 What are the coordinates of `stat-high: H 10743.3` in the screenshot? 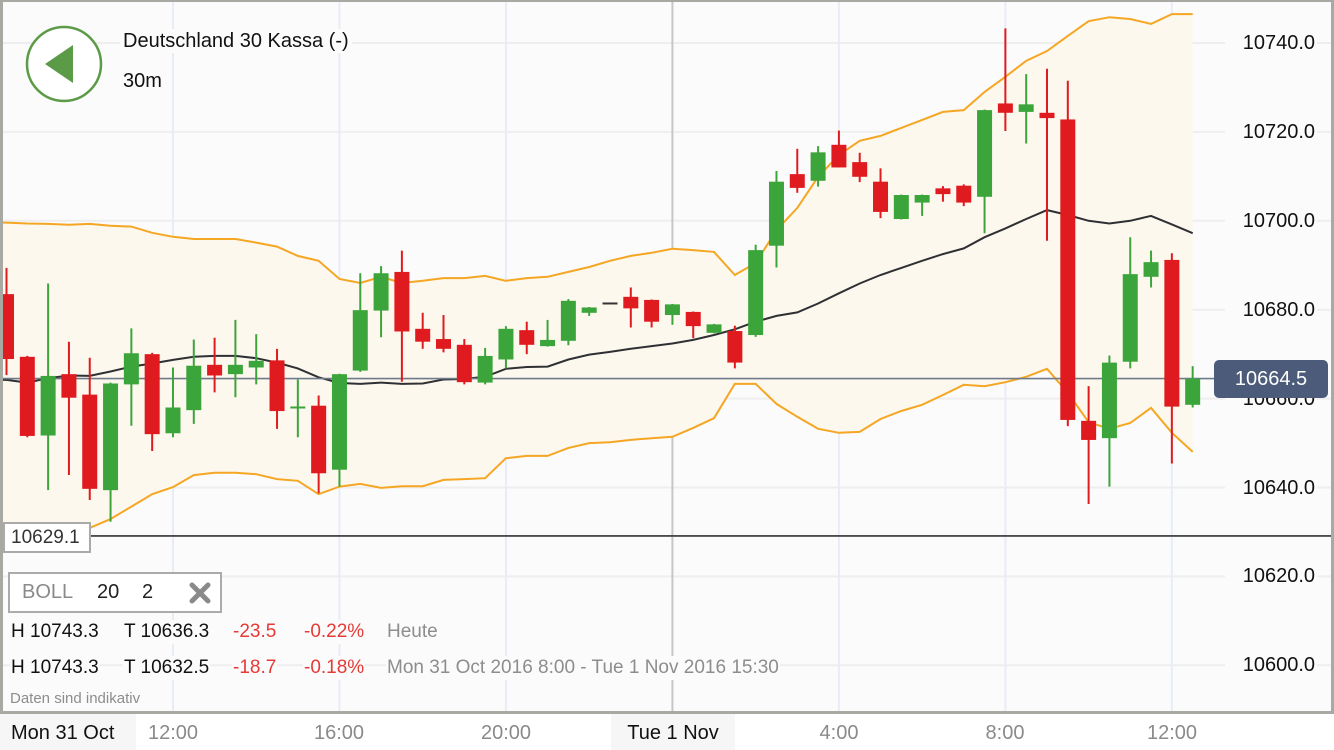 It's located at (55, 668).